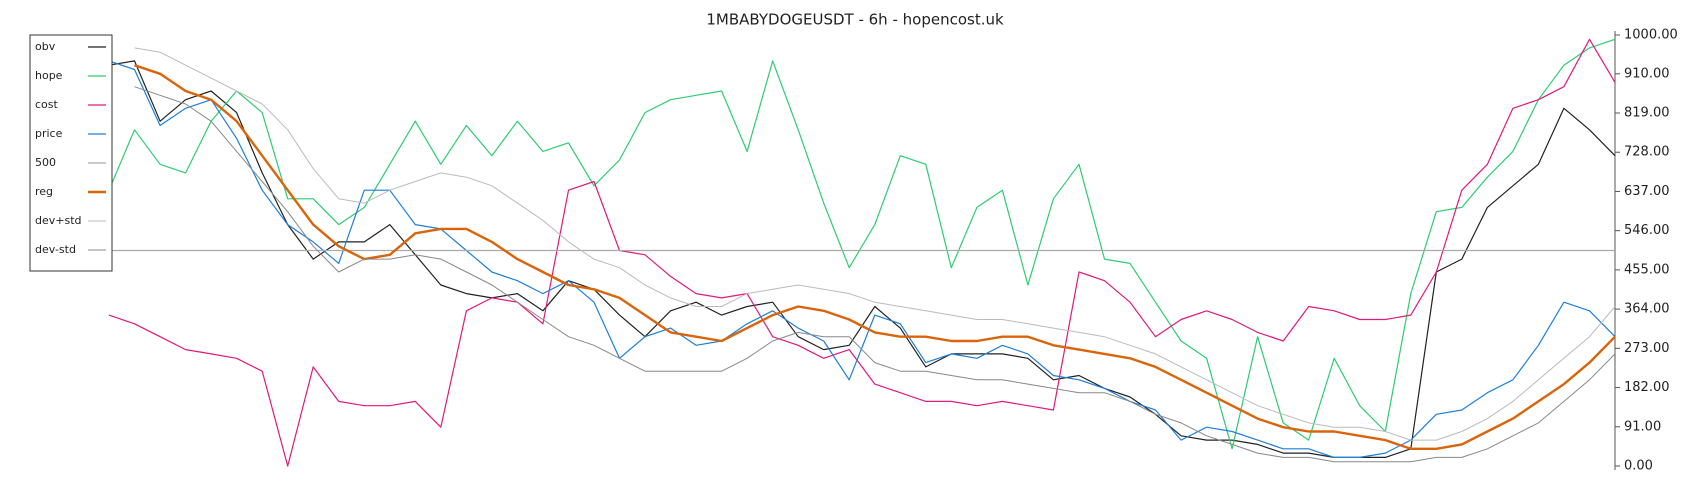  Describe the element at coordinates (1647, 387) in the screenshot. I see `y-tick-label: 182.00` at that location.